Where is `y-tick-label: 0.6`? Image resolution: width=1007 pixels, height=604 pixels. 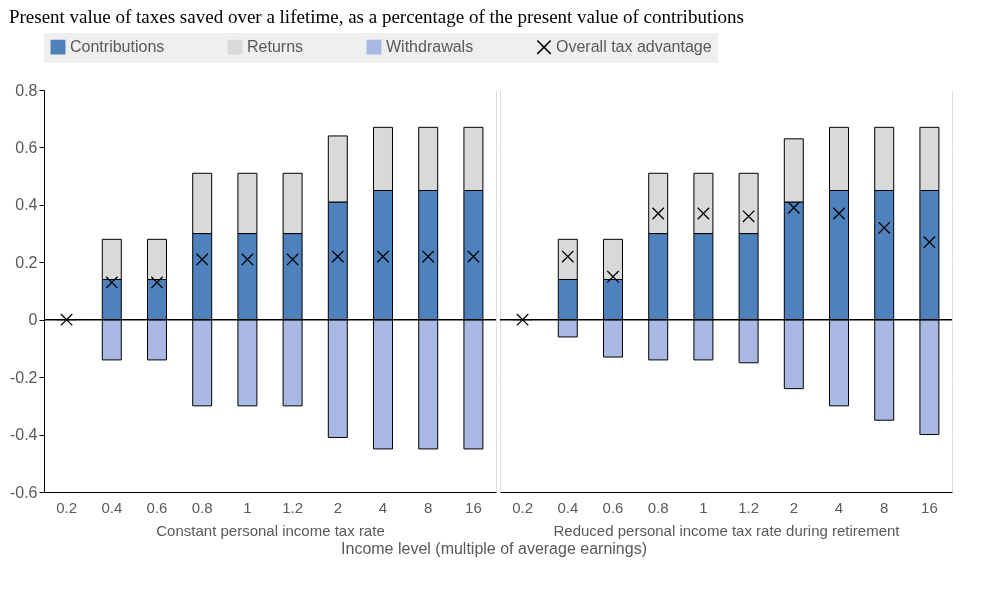 y-tick-label: 0.6 is located at coordinates (26, 147).